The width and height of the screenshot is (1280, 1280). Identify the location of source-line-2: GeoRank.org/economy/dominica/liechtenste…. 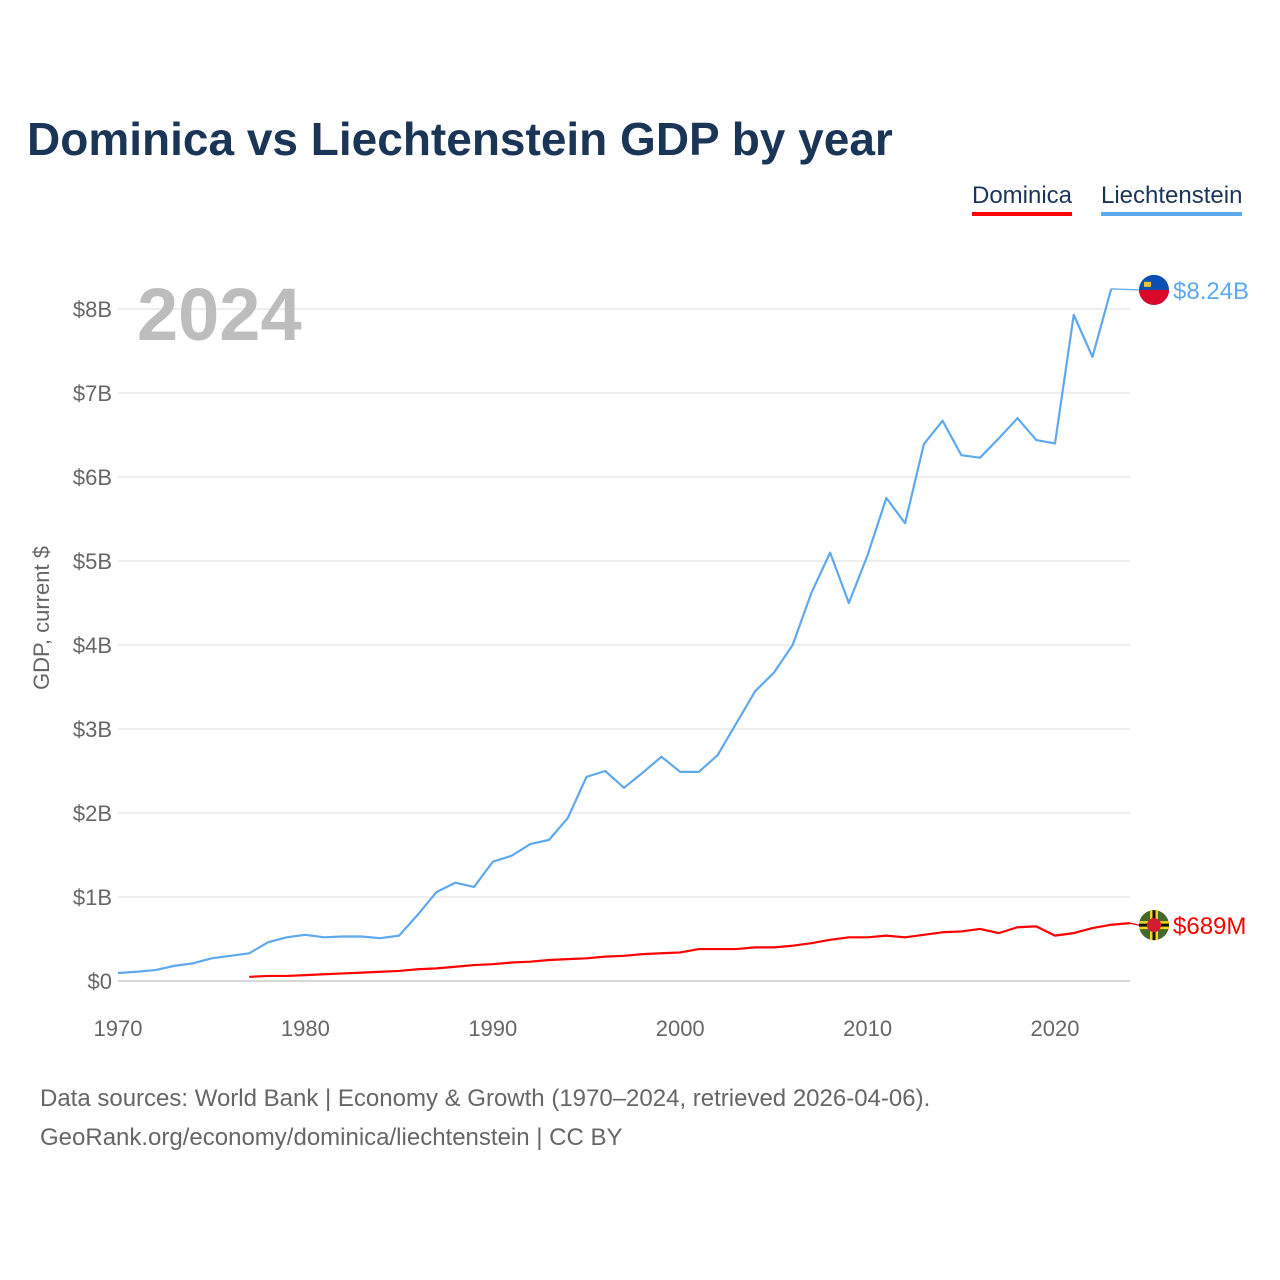
(331, 1137).